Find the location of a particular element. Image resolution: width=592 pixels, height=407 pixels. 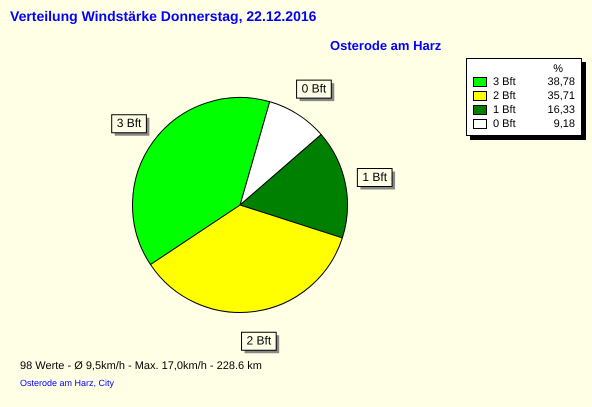

slice-label: 3 Bft is located at coordinates (129, 123).